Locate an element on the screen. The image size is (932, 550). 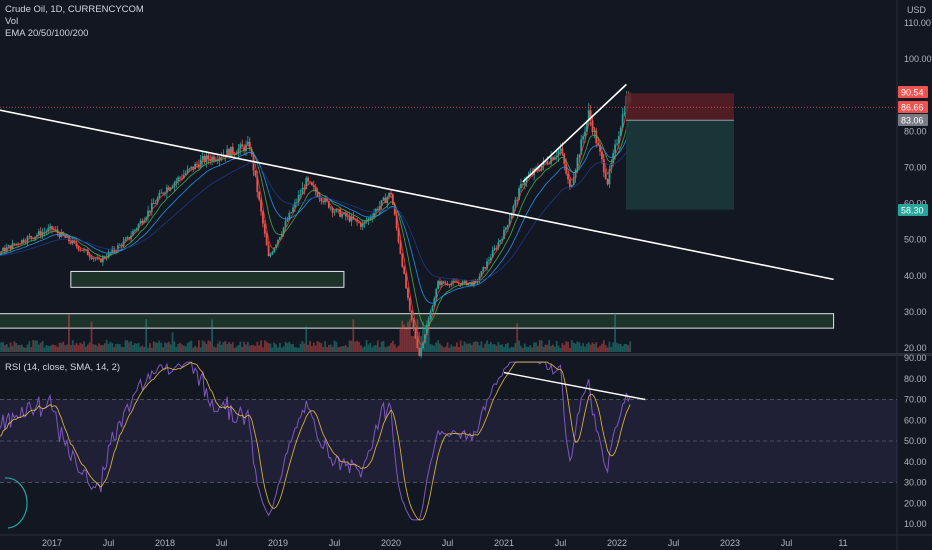
price-axis-label: 40.00 is located at coordinates (915, 276).